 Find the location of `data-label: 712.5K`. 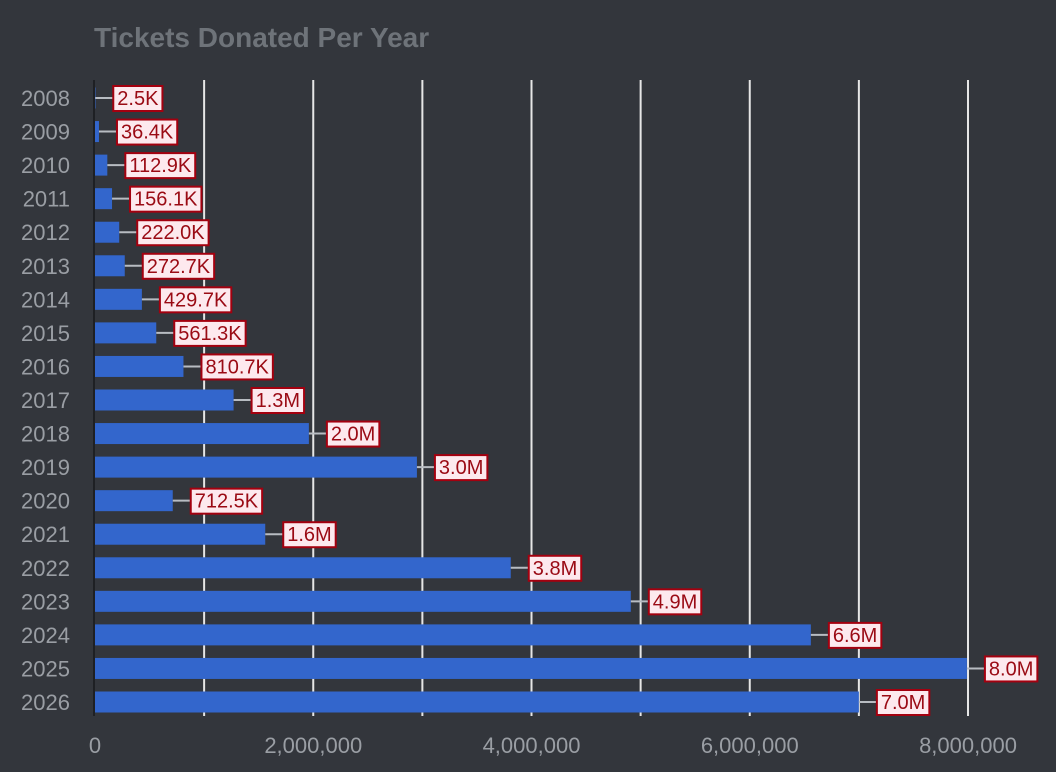

data-label: 712.5K is located at coordinates (227, 502).